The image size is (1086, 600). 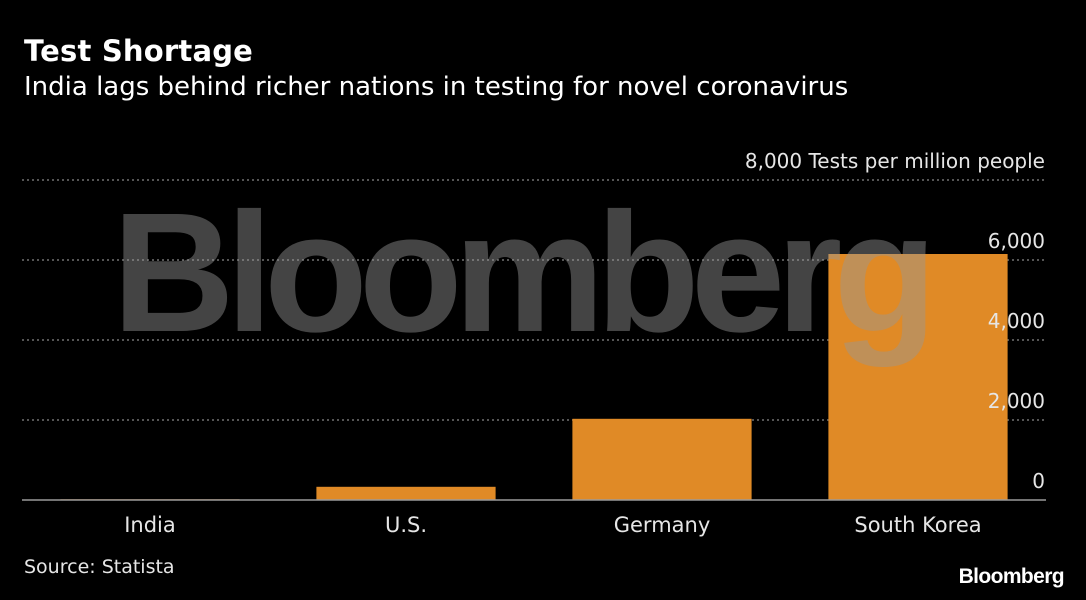 What do you see at coordinates (139, 51) in the screenshot?
I see `chart-title: Test Shortage` at bounding box center [139, 51].